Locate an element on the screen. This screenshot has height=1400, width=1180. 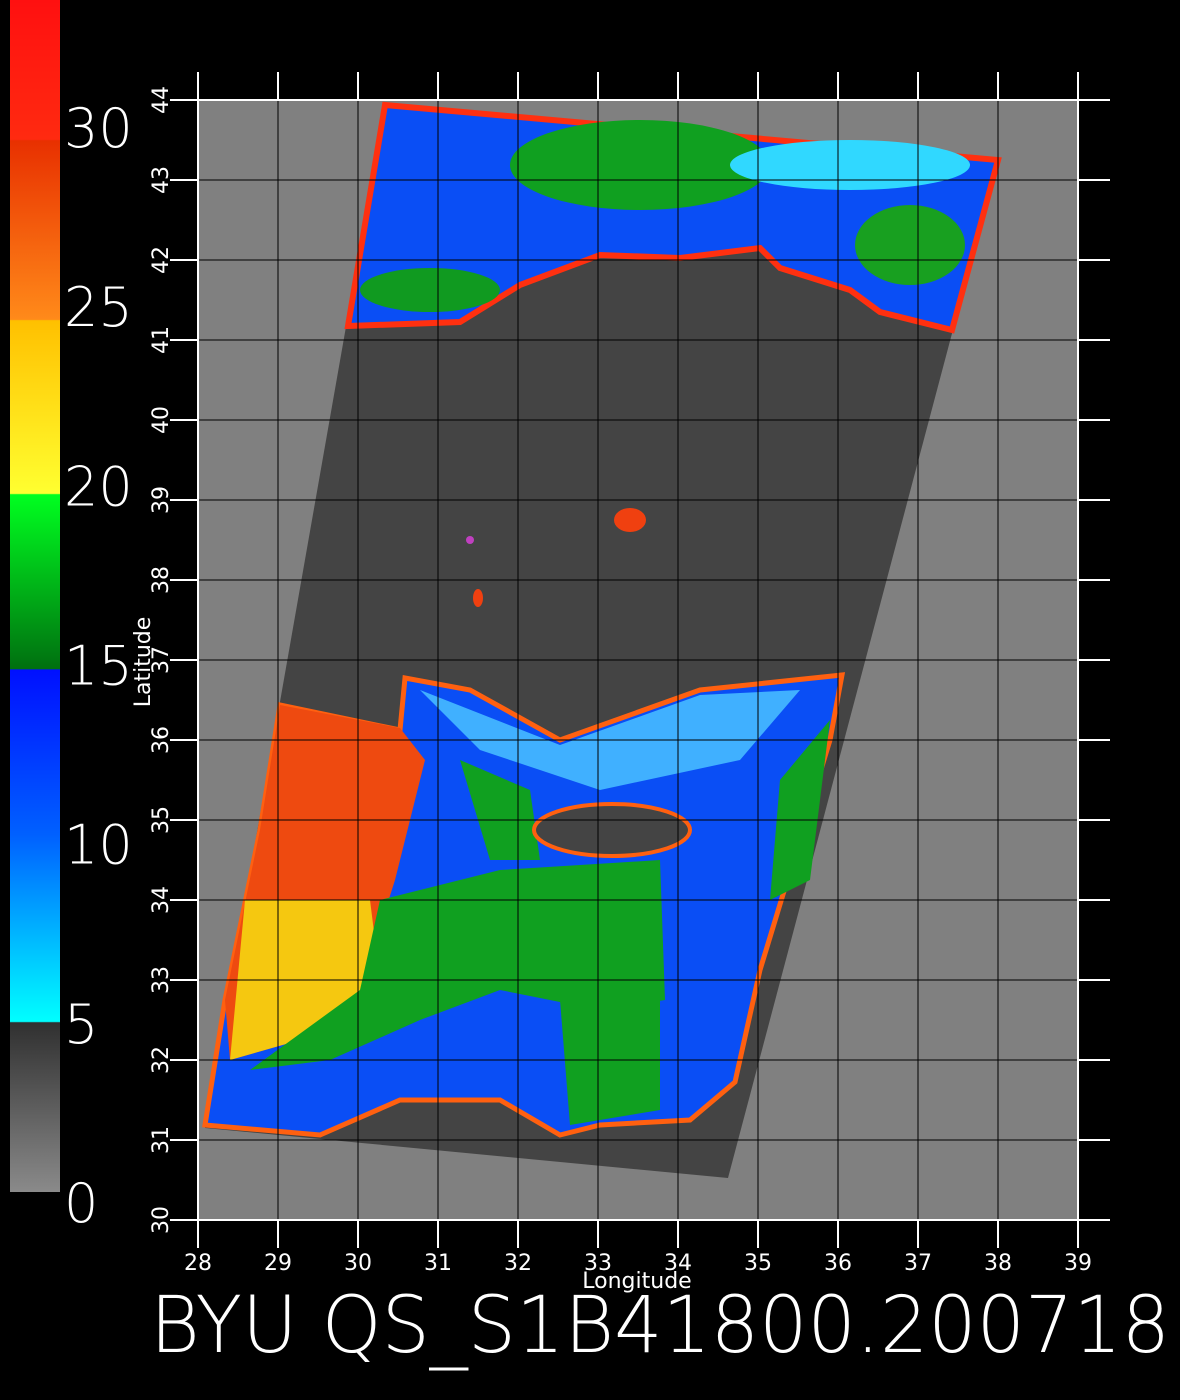
title: BYU QS_S1B41800.200718 is located at coordinates (660, 1326).